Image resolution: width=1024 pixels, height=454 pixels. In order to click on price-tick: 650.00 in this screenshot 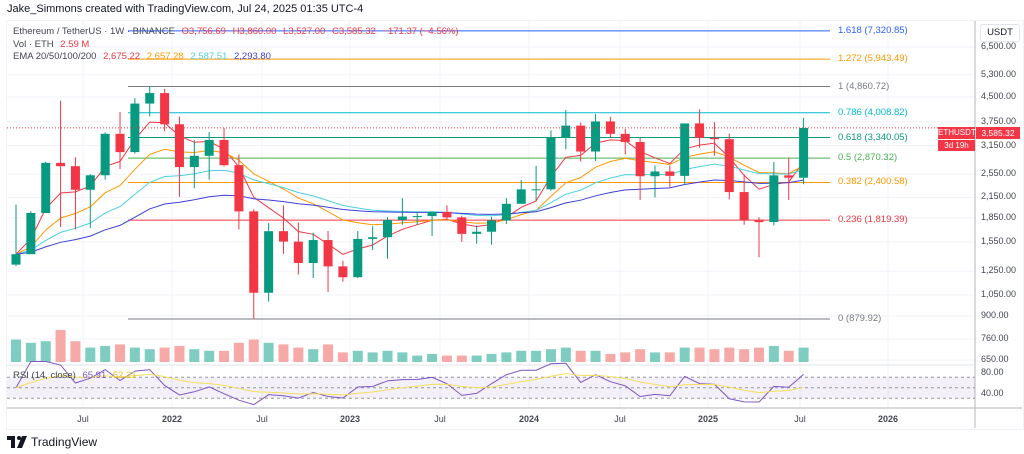, I will do `click(995, 359)`.